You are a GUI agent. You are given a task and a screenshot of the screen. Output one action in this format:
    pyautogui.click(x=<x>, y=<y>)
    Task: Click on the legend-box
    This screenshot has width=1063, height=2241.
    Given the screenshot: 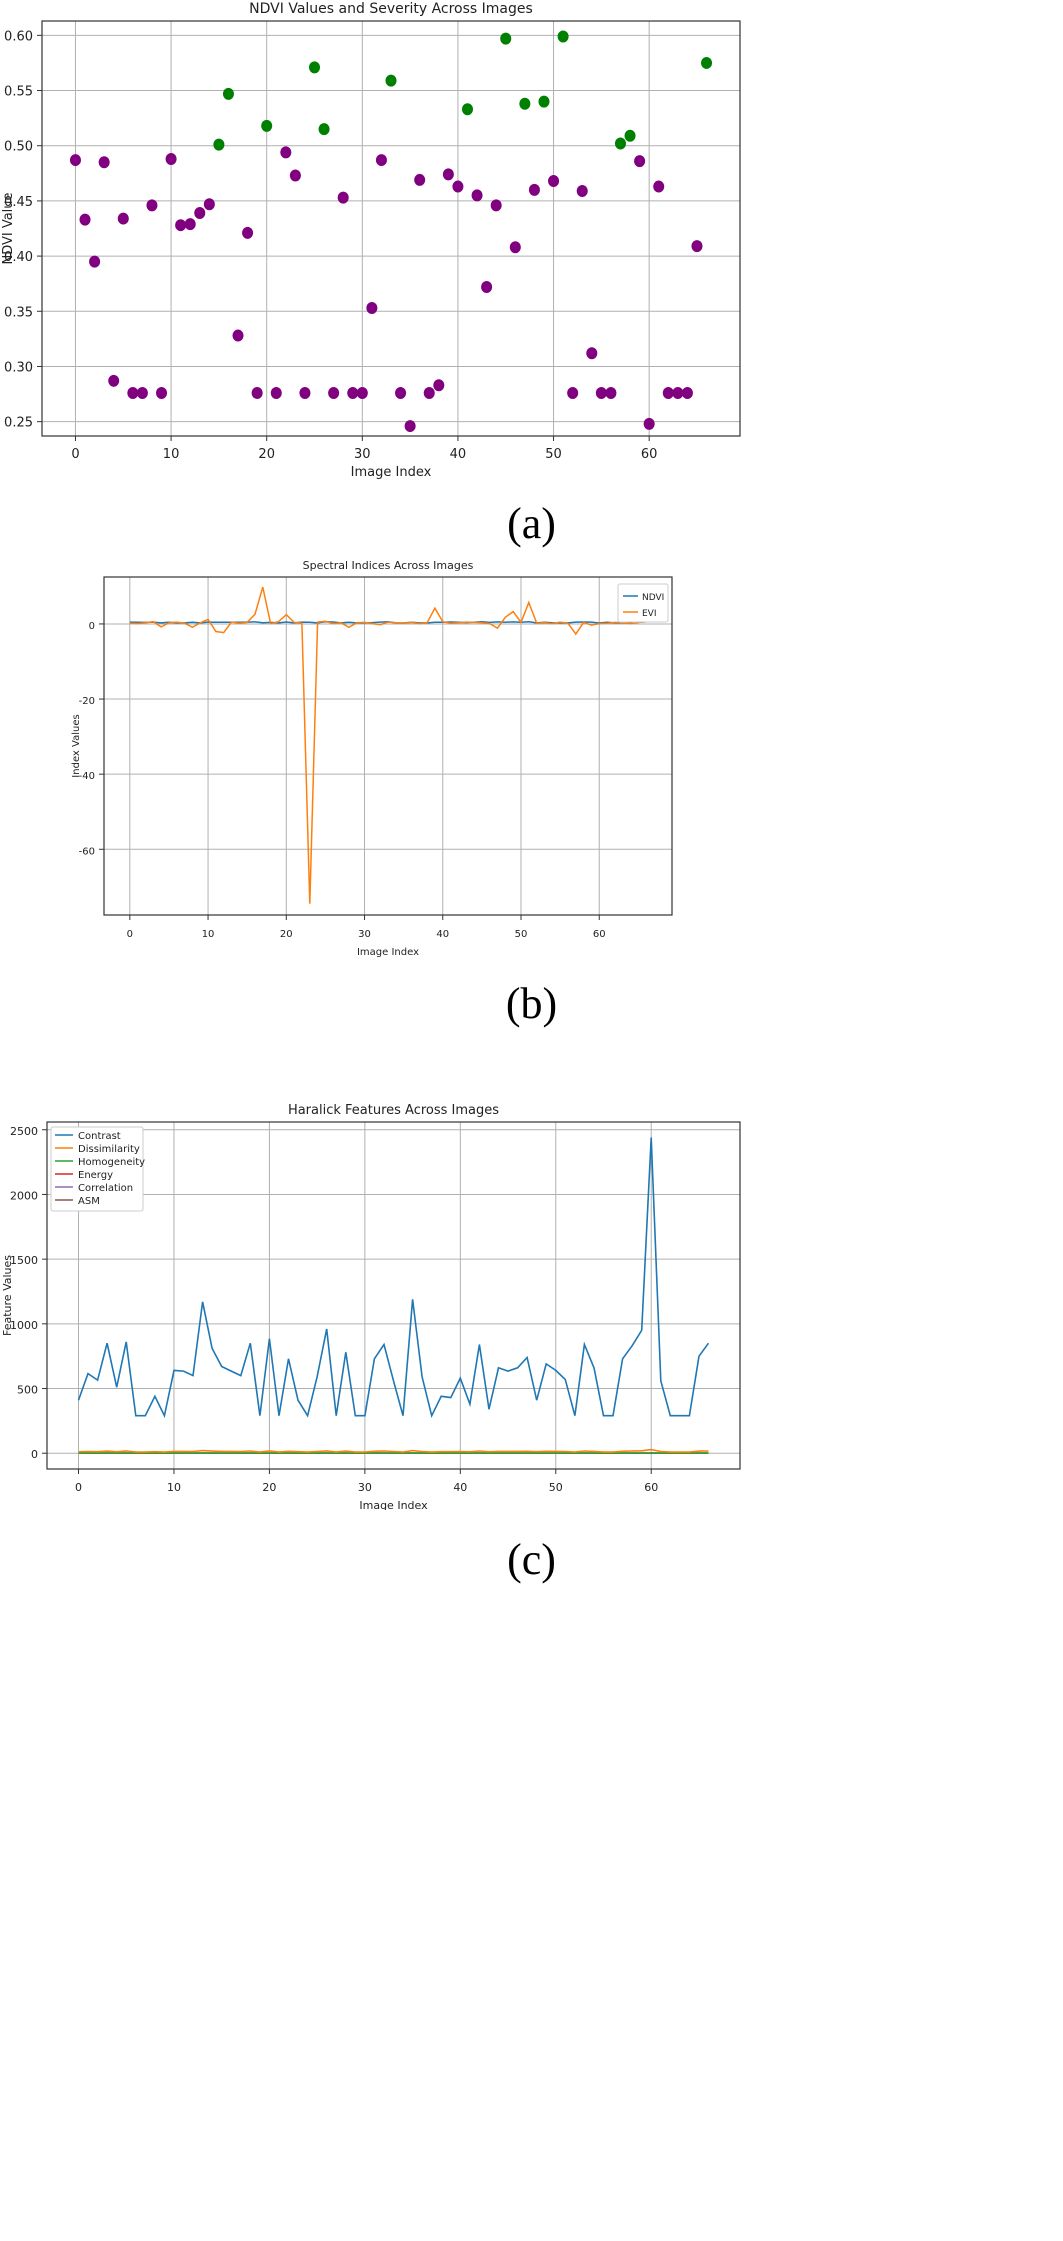 What is the action you would take?
    pyautogui.click(x=97, y=1169)
    